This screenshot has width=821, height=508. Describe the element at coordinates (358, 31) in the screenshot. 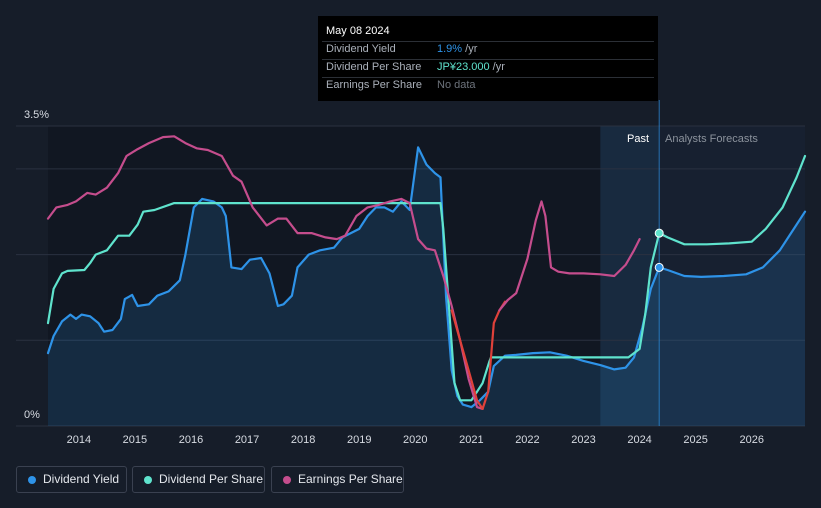

I see `tooltip-date: May 08 2024` at that location.